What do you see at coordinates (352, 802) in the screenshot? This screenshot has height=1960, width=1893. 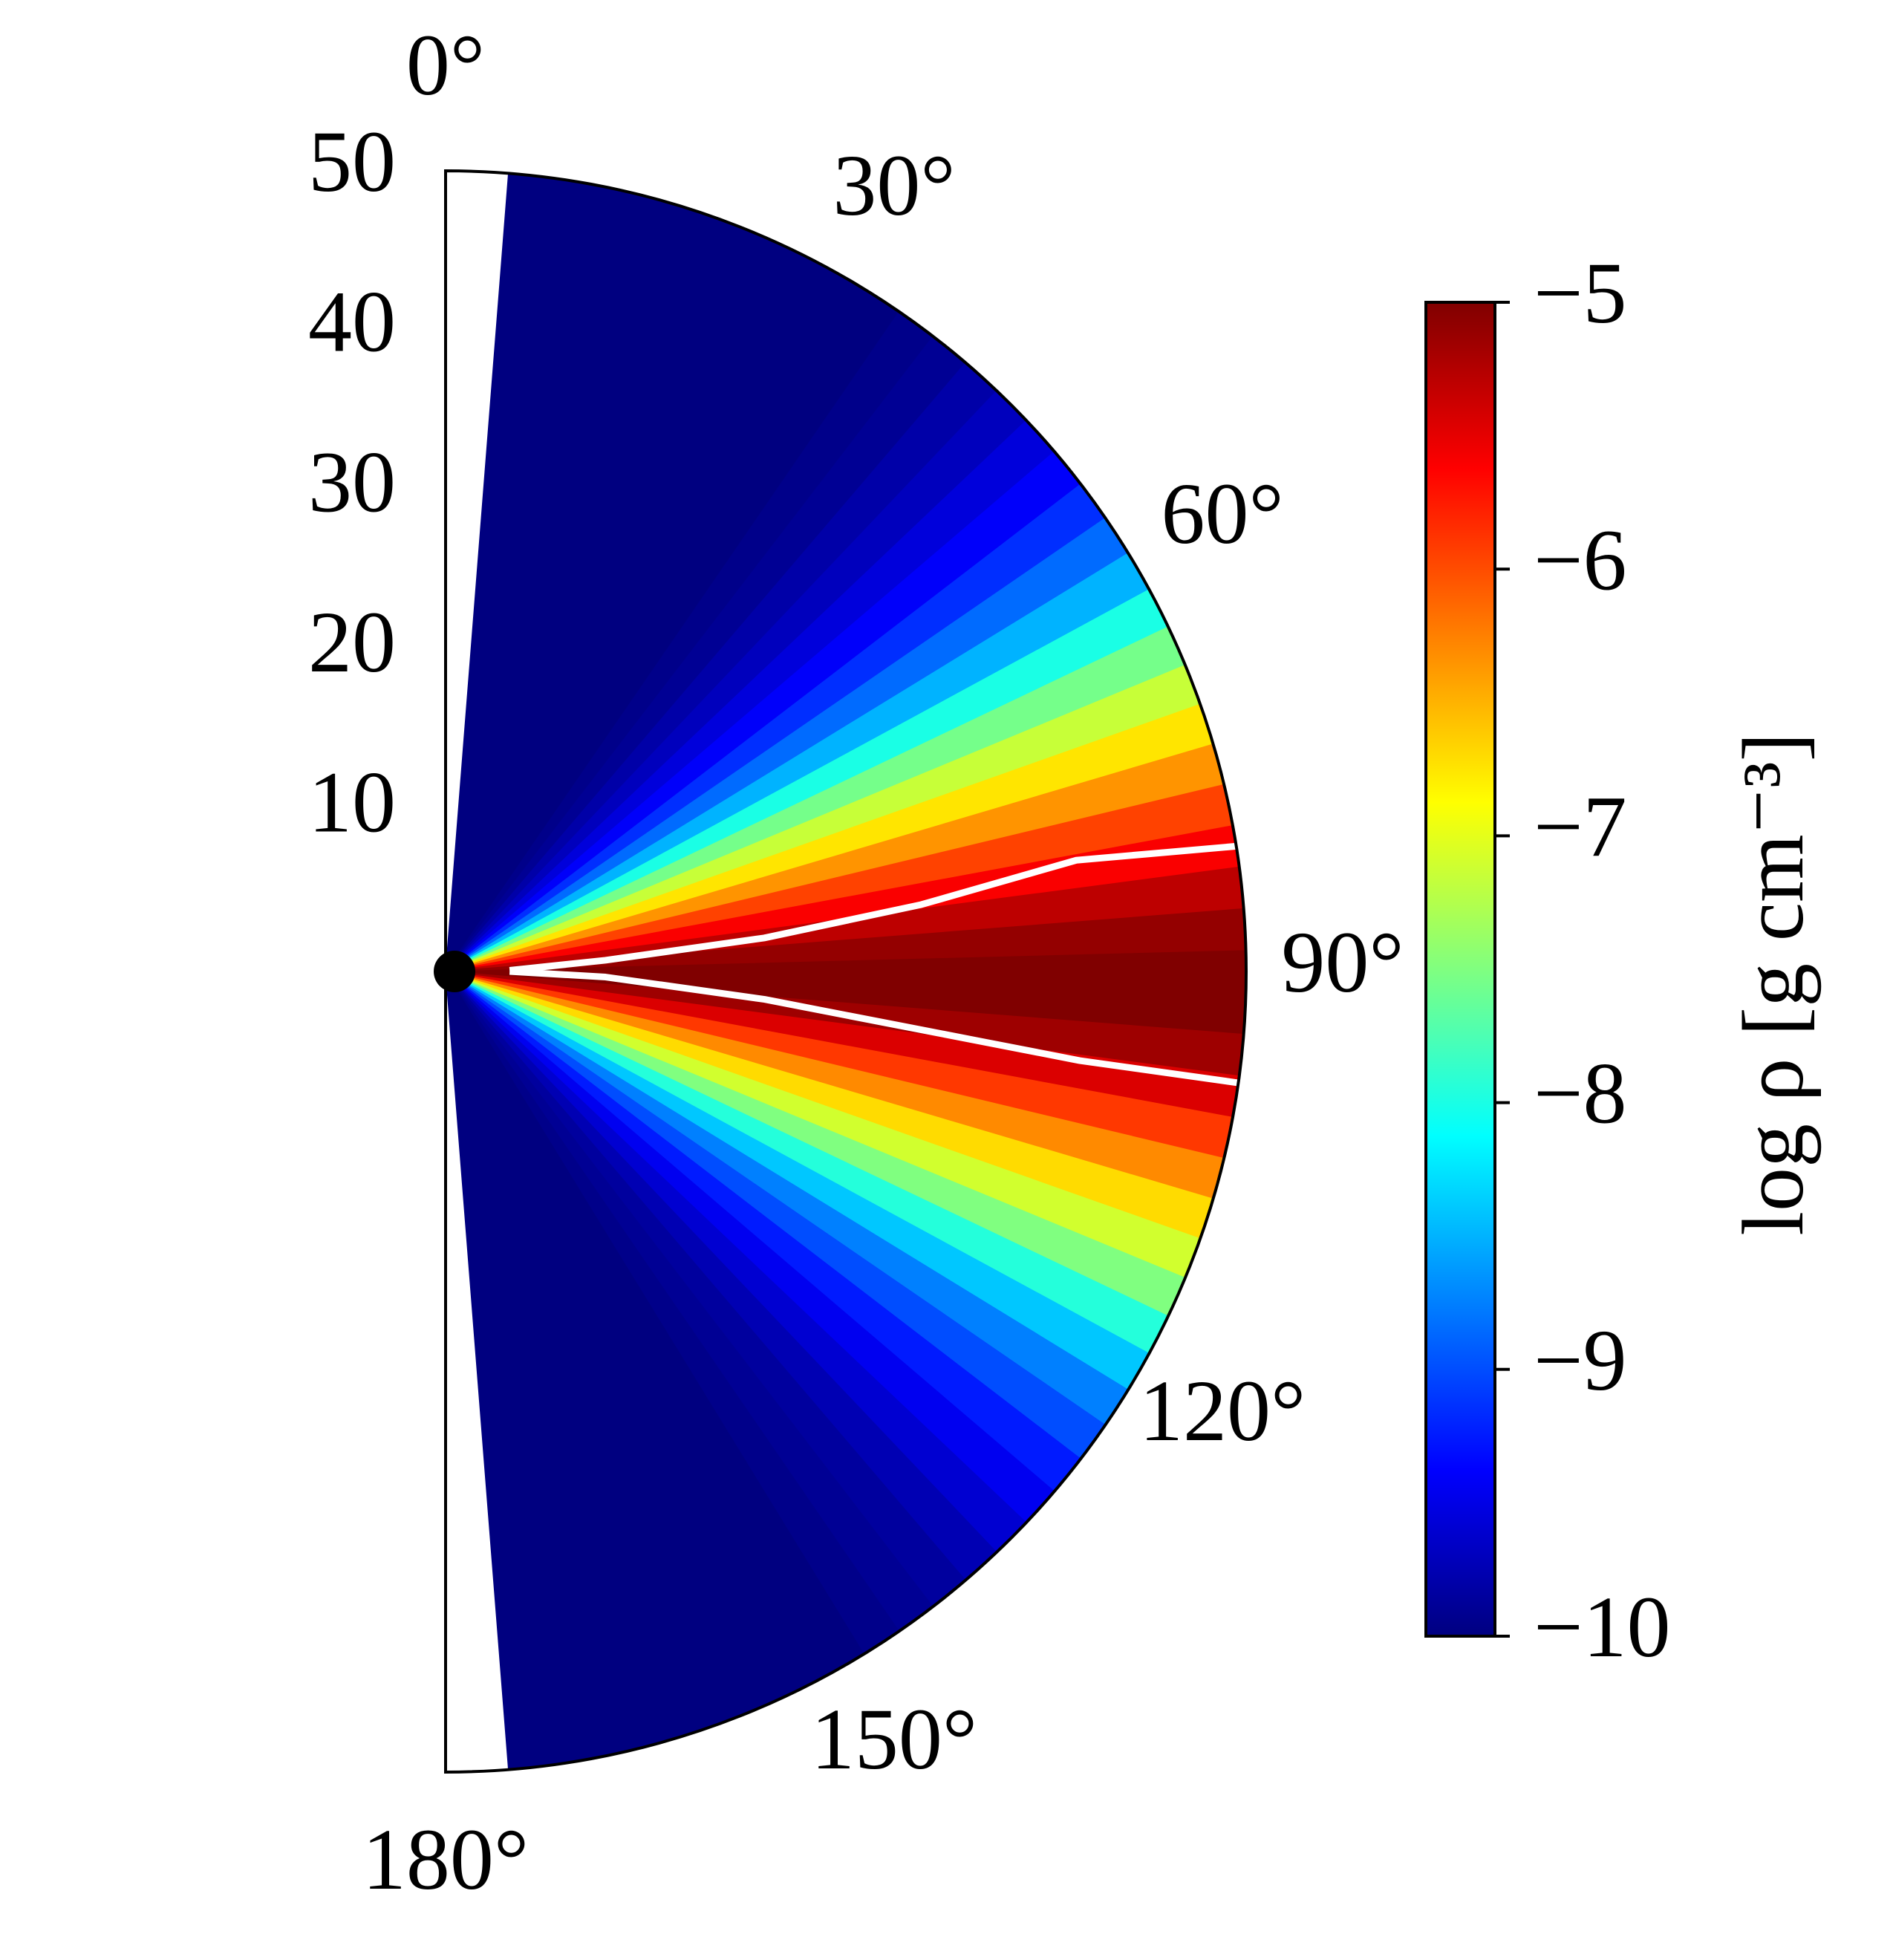 I see `r-tick-label: 10` at bounding box center [352, 802].